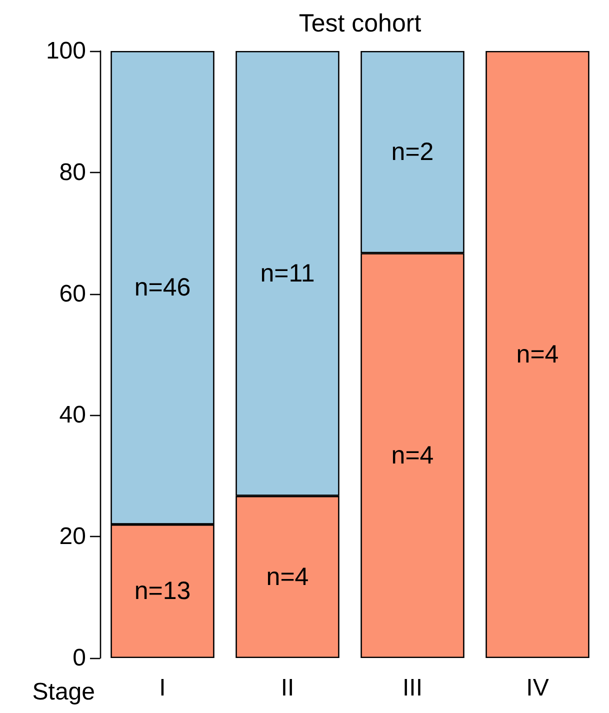 Image resolution: width=609 pixels, height=713 pixels. Describe the element at coordinates (287, 688) in the screenshot. I see `x-tick-label: II` at that location.